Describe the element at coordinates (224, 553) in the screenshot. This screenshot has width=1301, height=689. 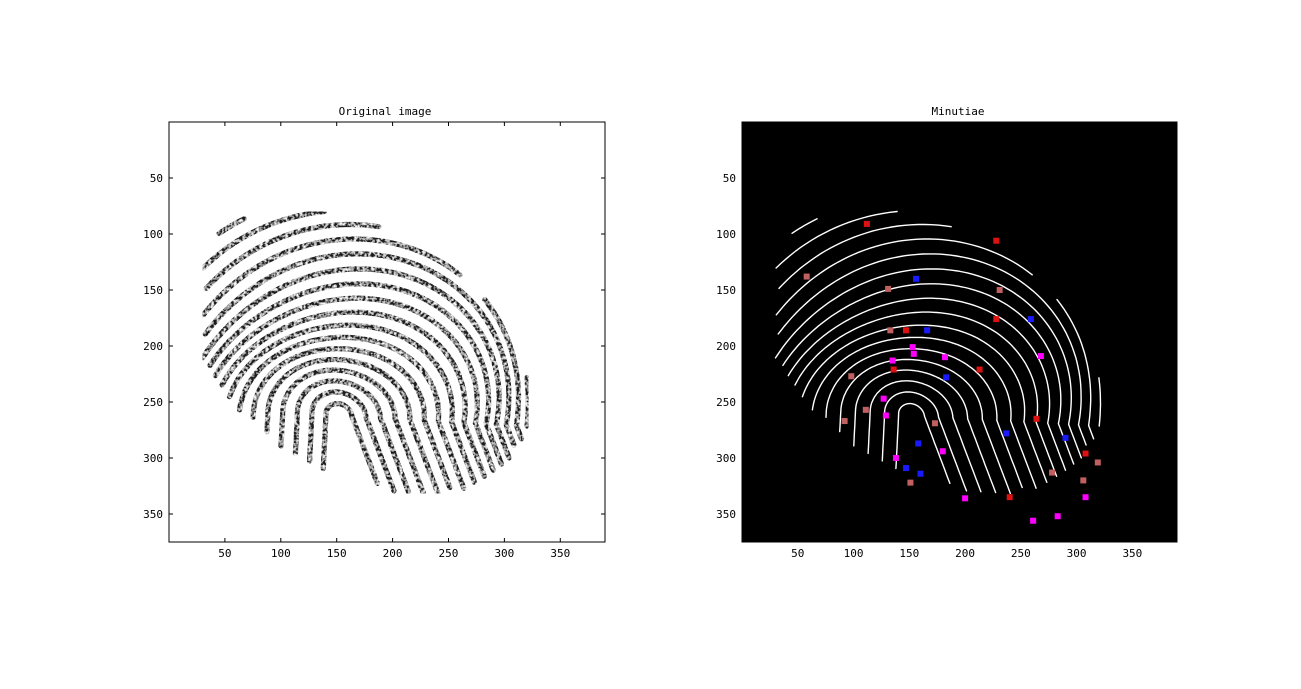
I see `x-tick-label: 50` at that location.